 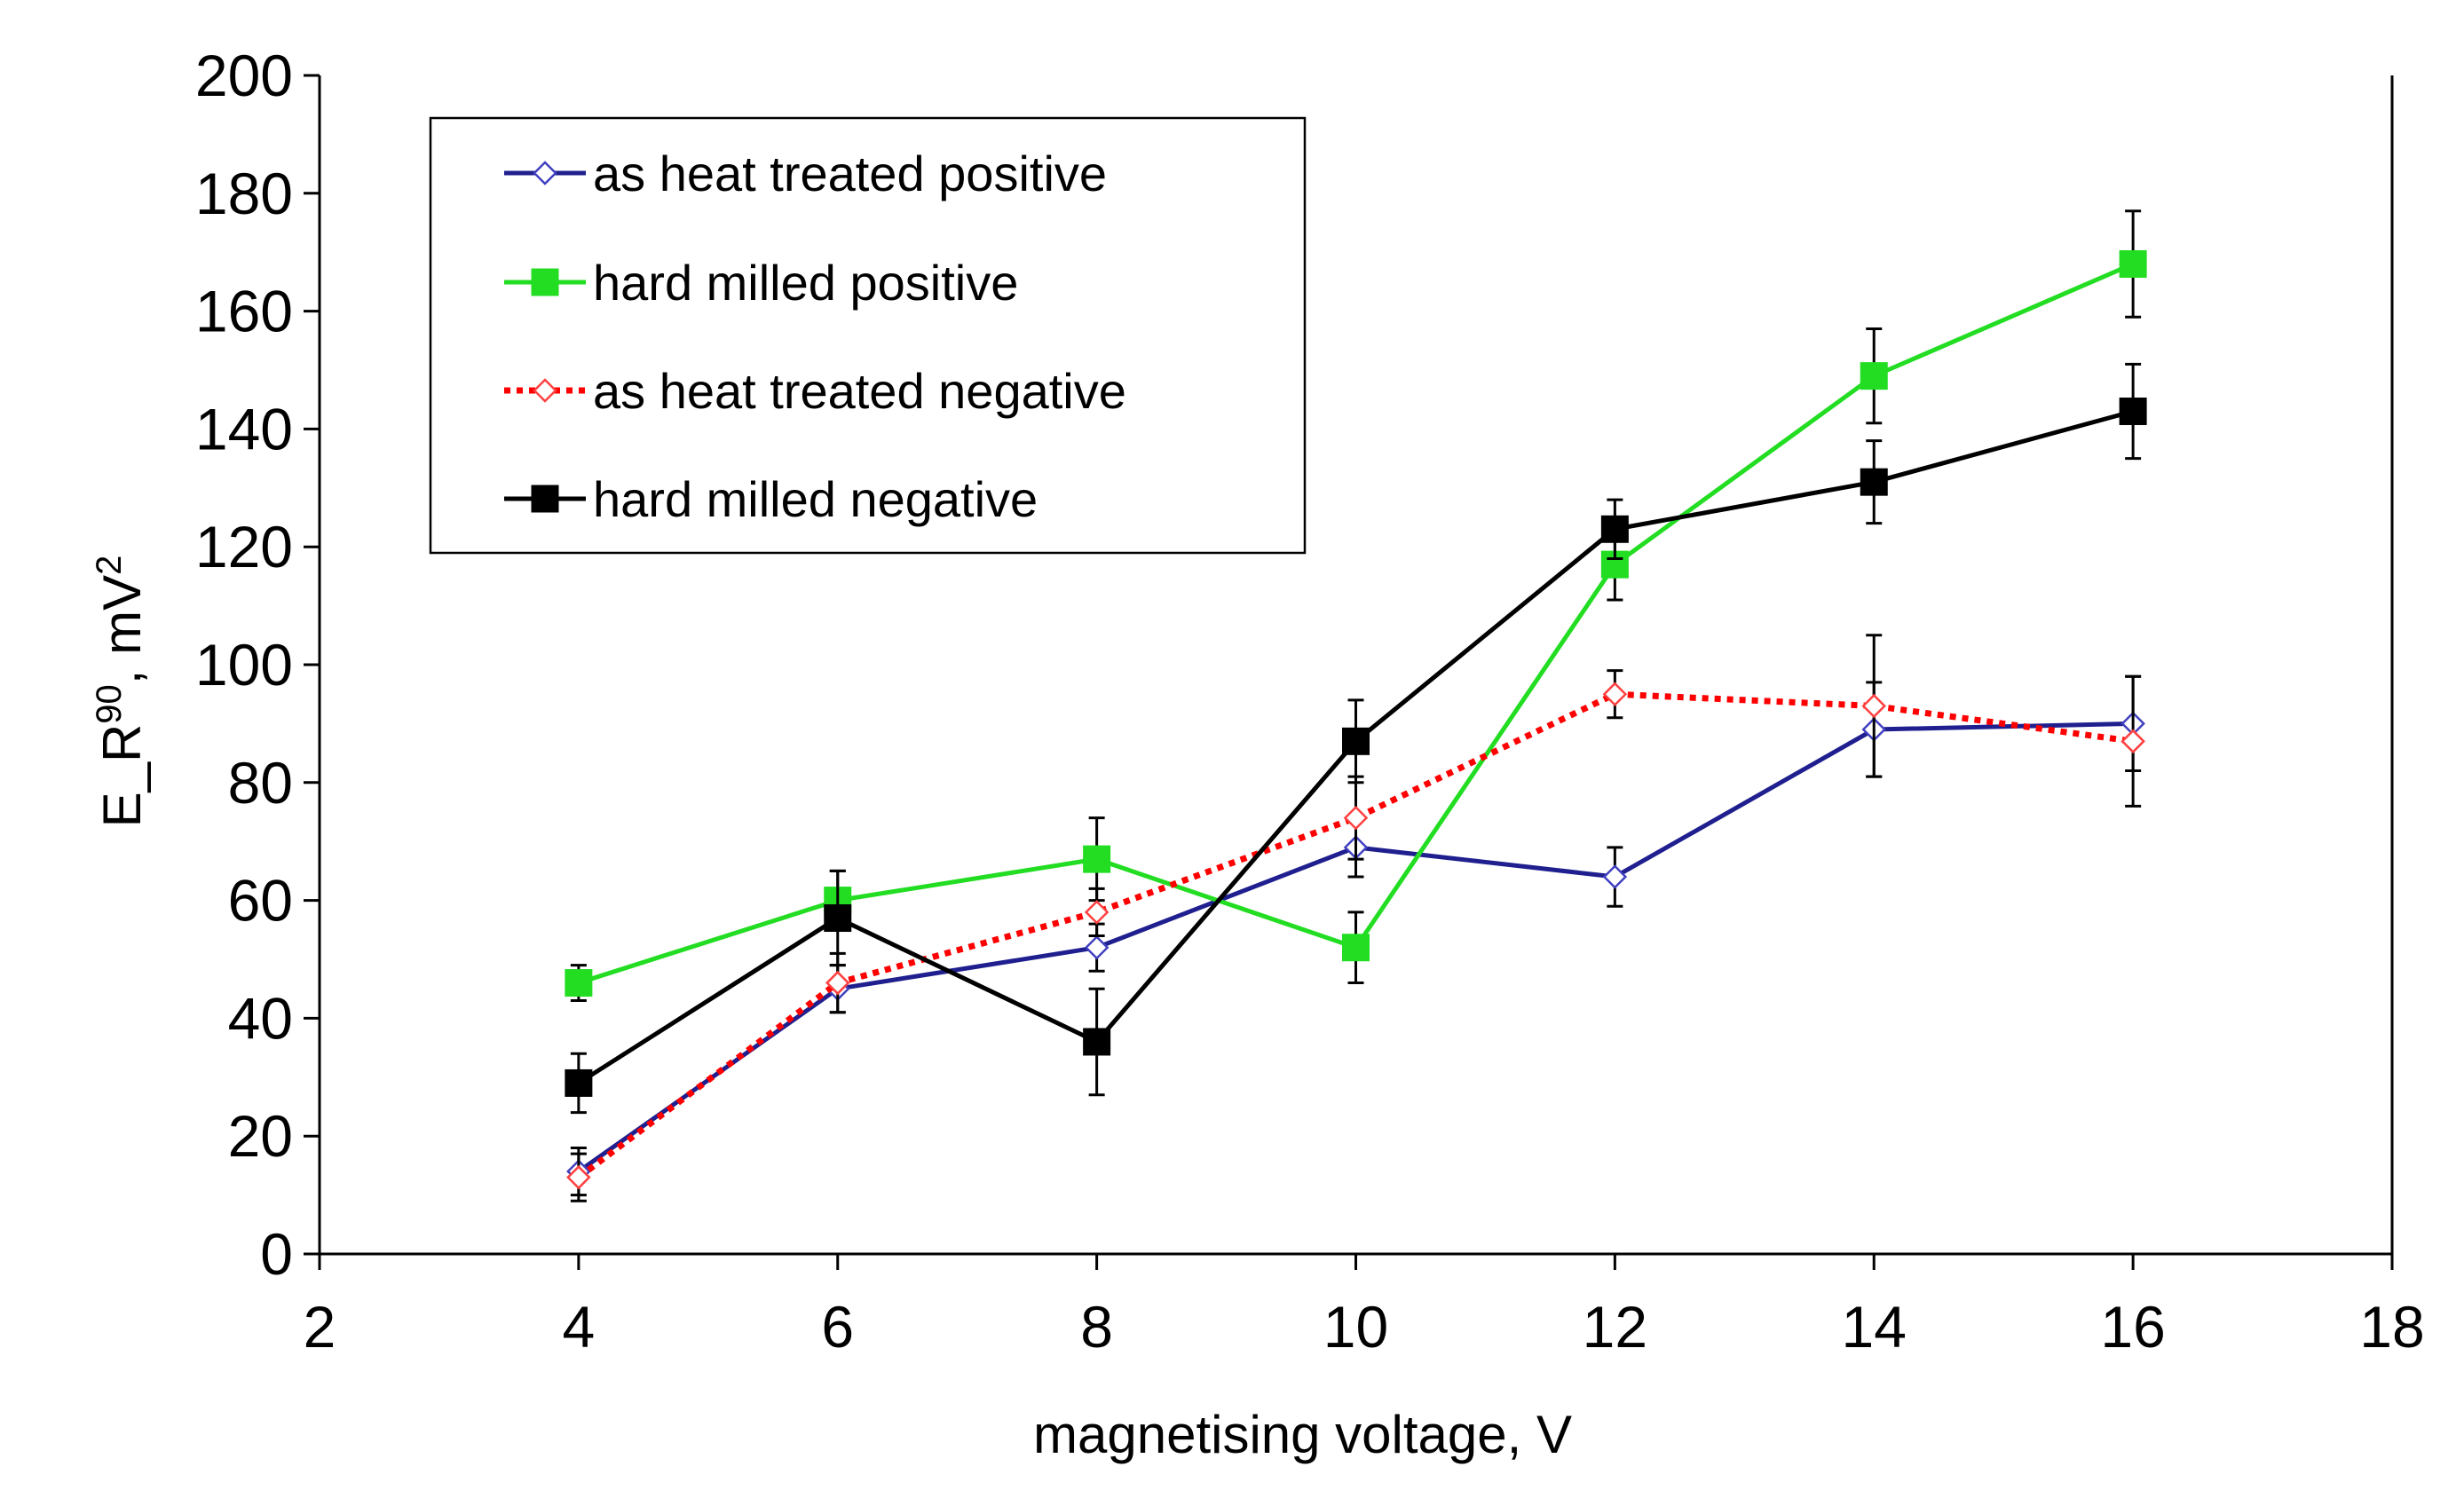 I want to click on legend-label: as heat treated positive, so click(x=850, y=173).